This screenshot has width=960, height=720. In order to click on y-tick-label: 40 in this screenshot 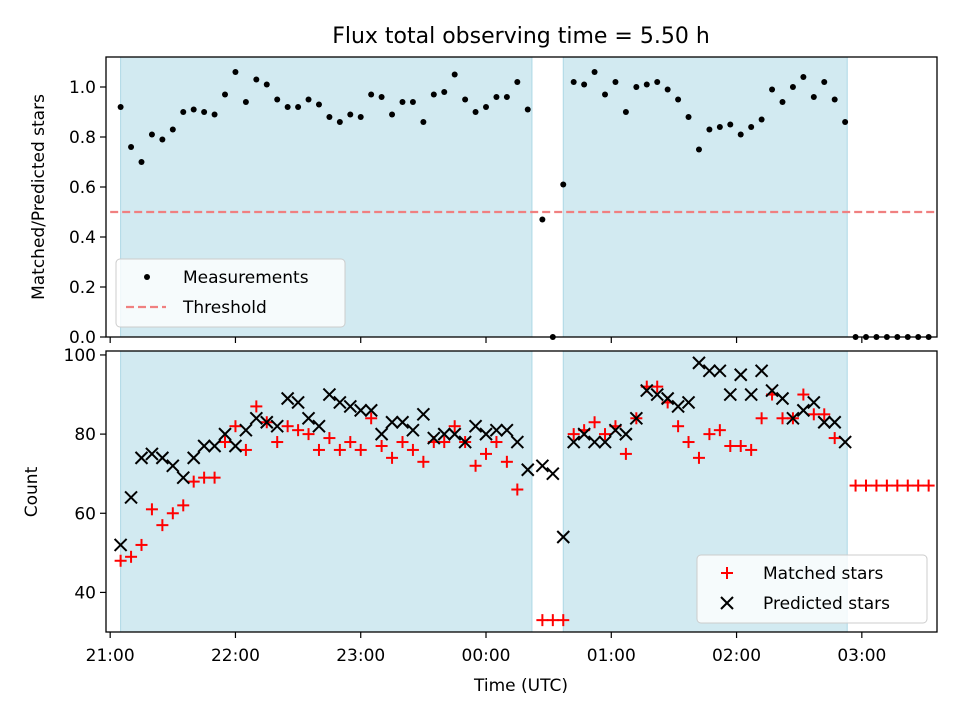, I will do `click(85, 593)`.